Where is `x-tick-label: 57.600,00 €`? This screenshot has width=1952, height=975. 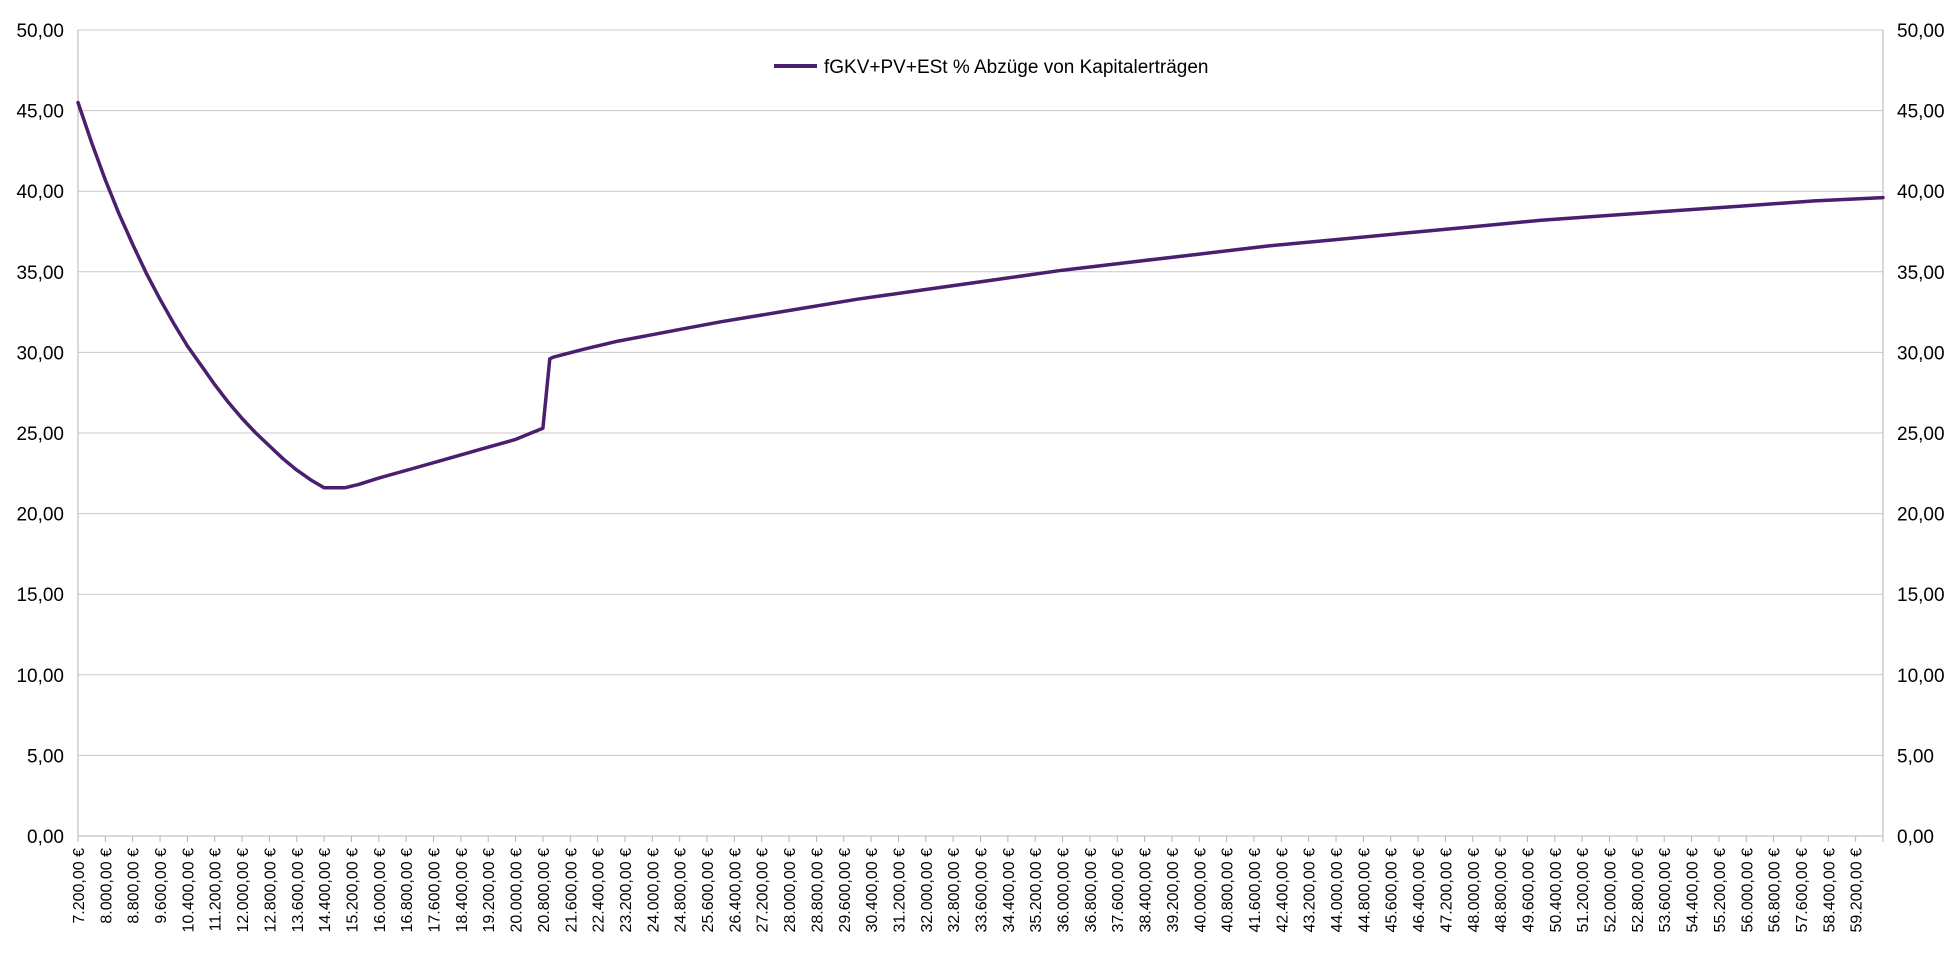
x-tick-label: 57.600,00 € is located at coordinates (1802, 890).